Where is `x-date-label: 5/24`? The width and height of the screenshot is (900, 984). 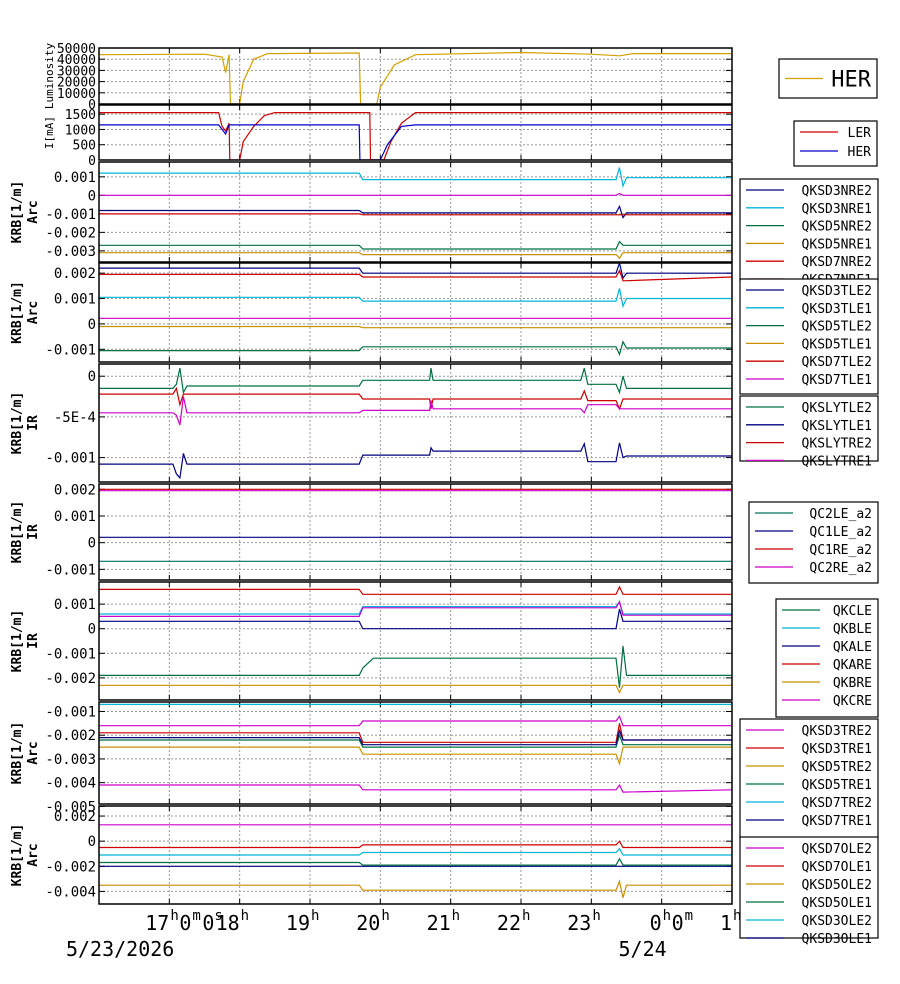 x-date-label: 5/24 is located at coordinates (642, 949).